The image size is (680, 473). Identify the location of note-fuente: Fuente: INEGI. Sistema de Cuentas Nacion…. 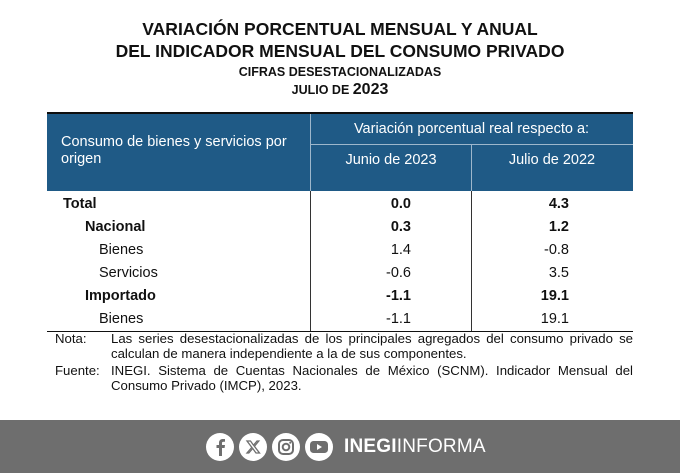
(344, 378).